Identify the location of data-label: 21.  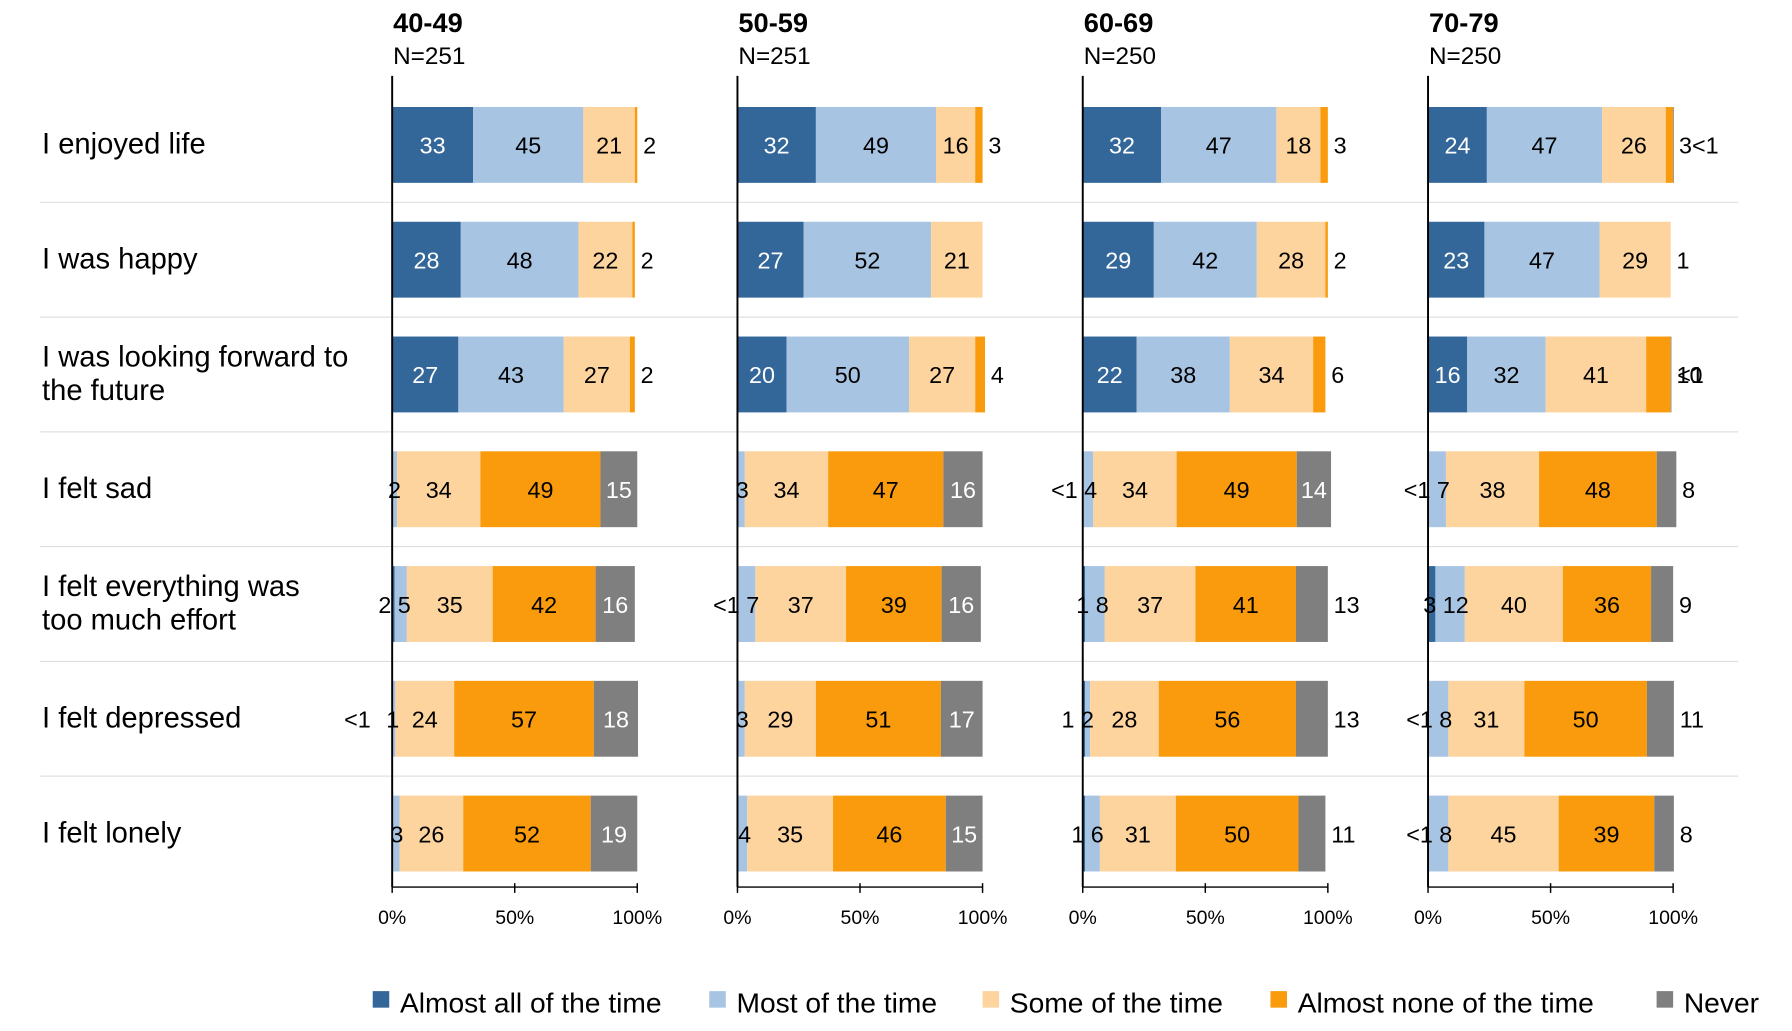
(957, 260).